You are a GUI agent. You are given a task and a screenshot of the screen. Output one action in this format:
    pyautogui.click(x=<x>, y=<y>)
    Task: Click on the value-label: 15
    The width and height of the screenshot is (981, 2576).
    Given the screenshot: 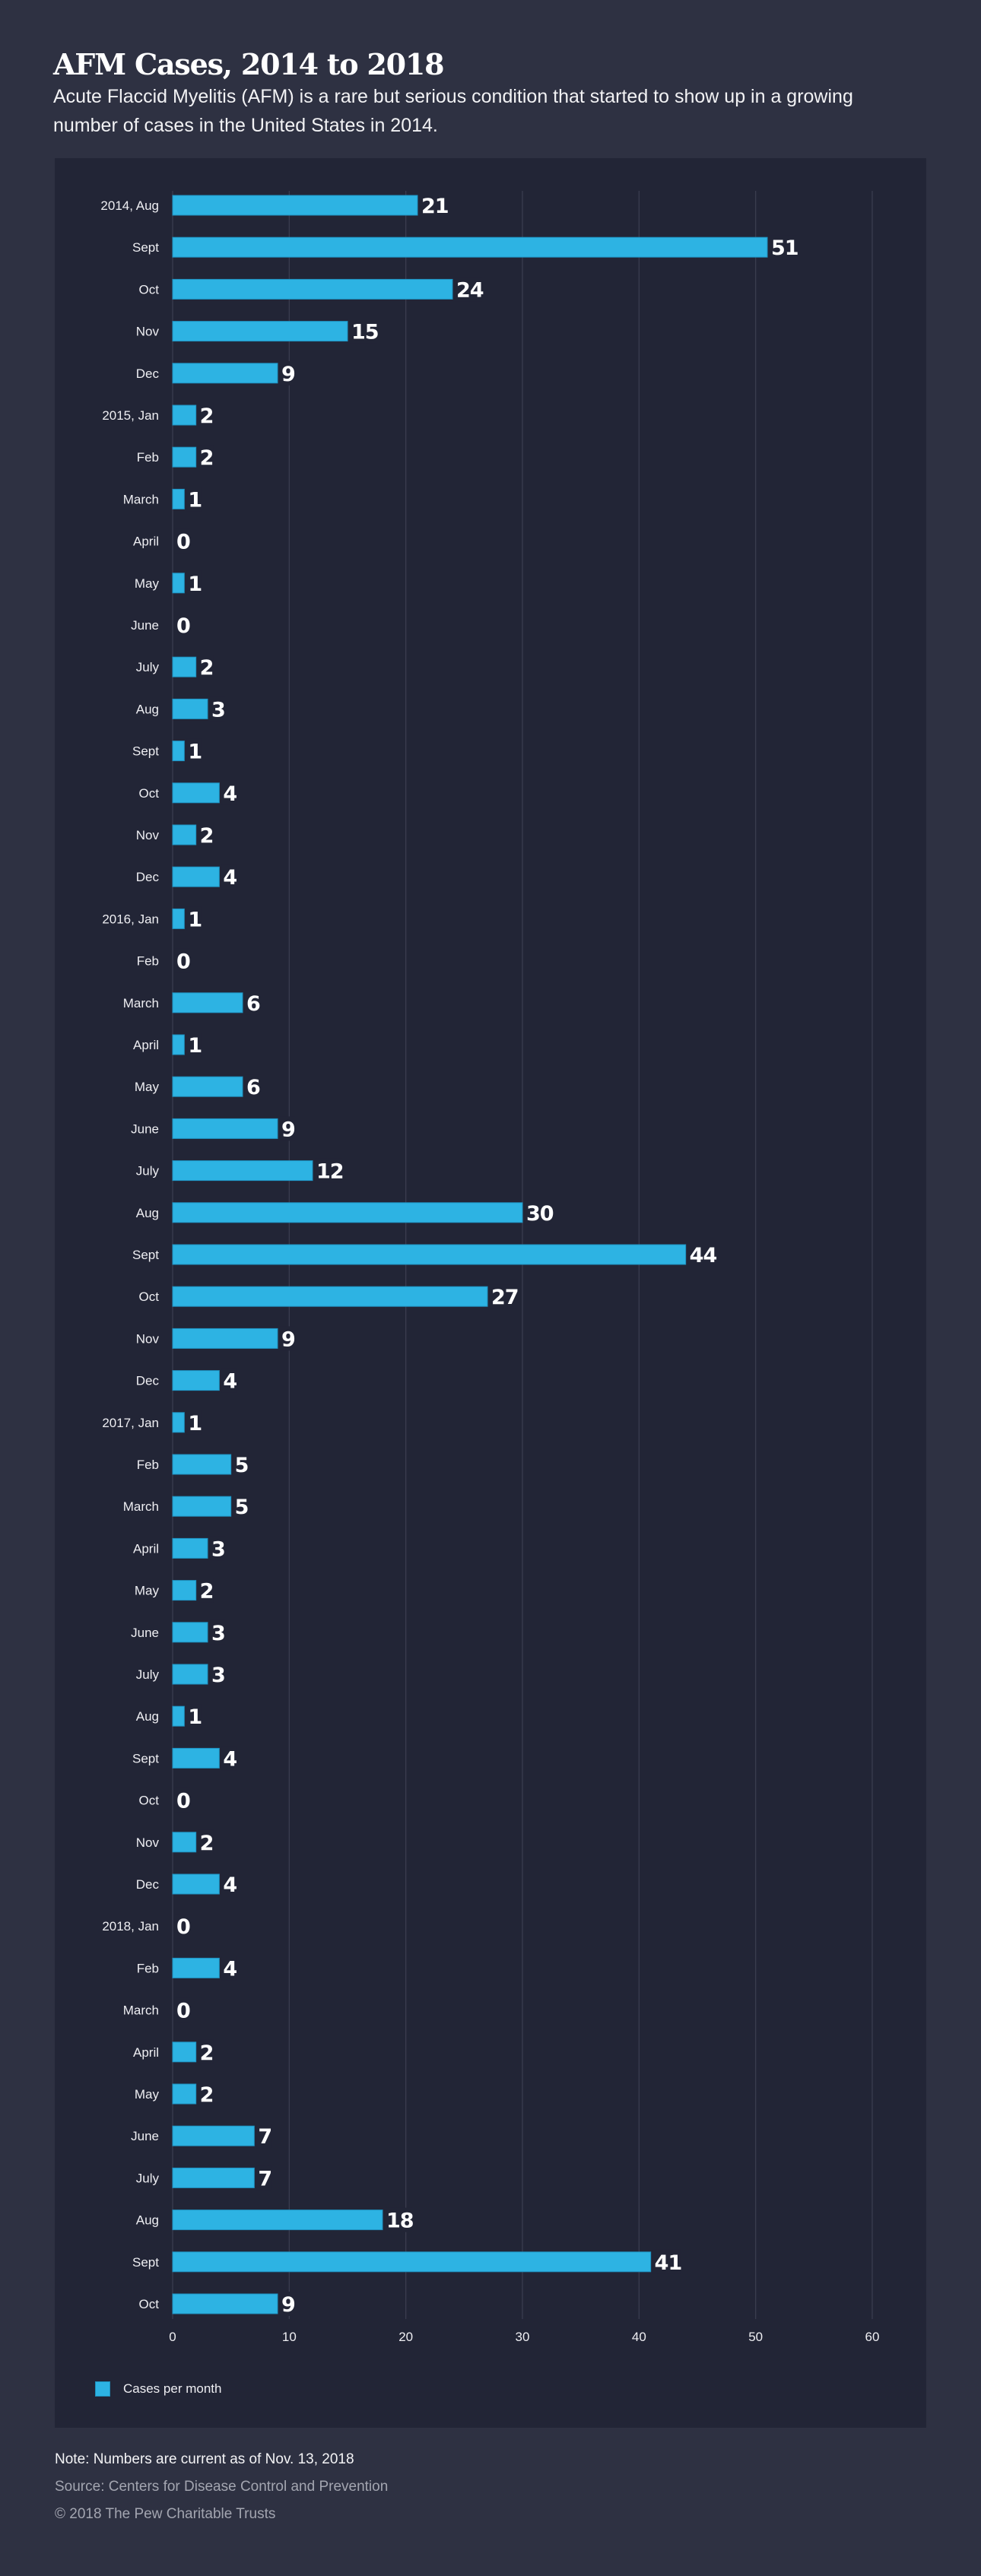 What is the action you would take?
    pyautogui.click(x=365, y=333)
    